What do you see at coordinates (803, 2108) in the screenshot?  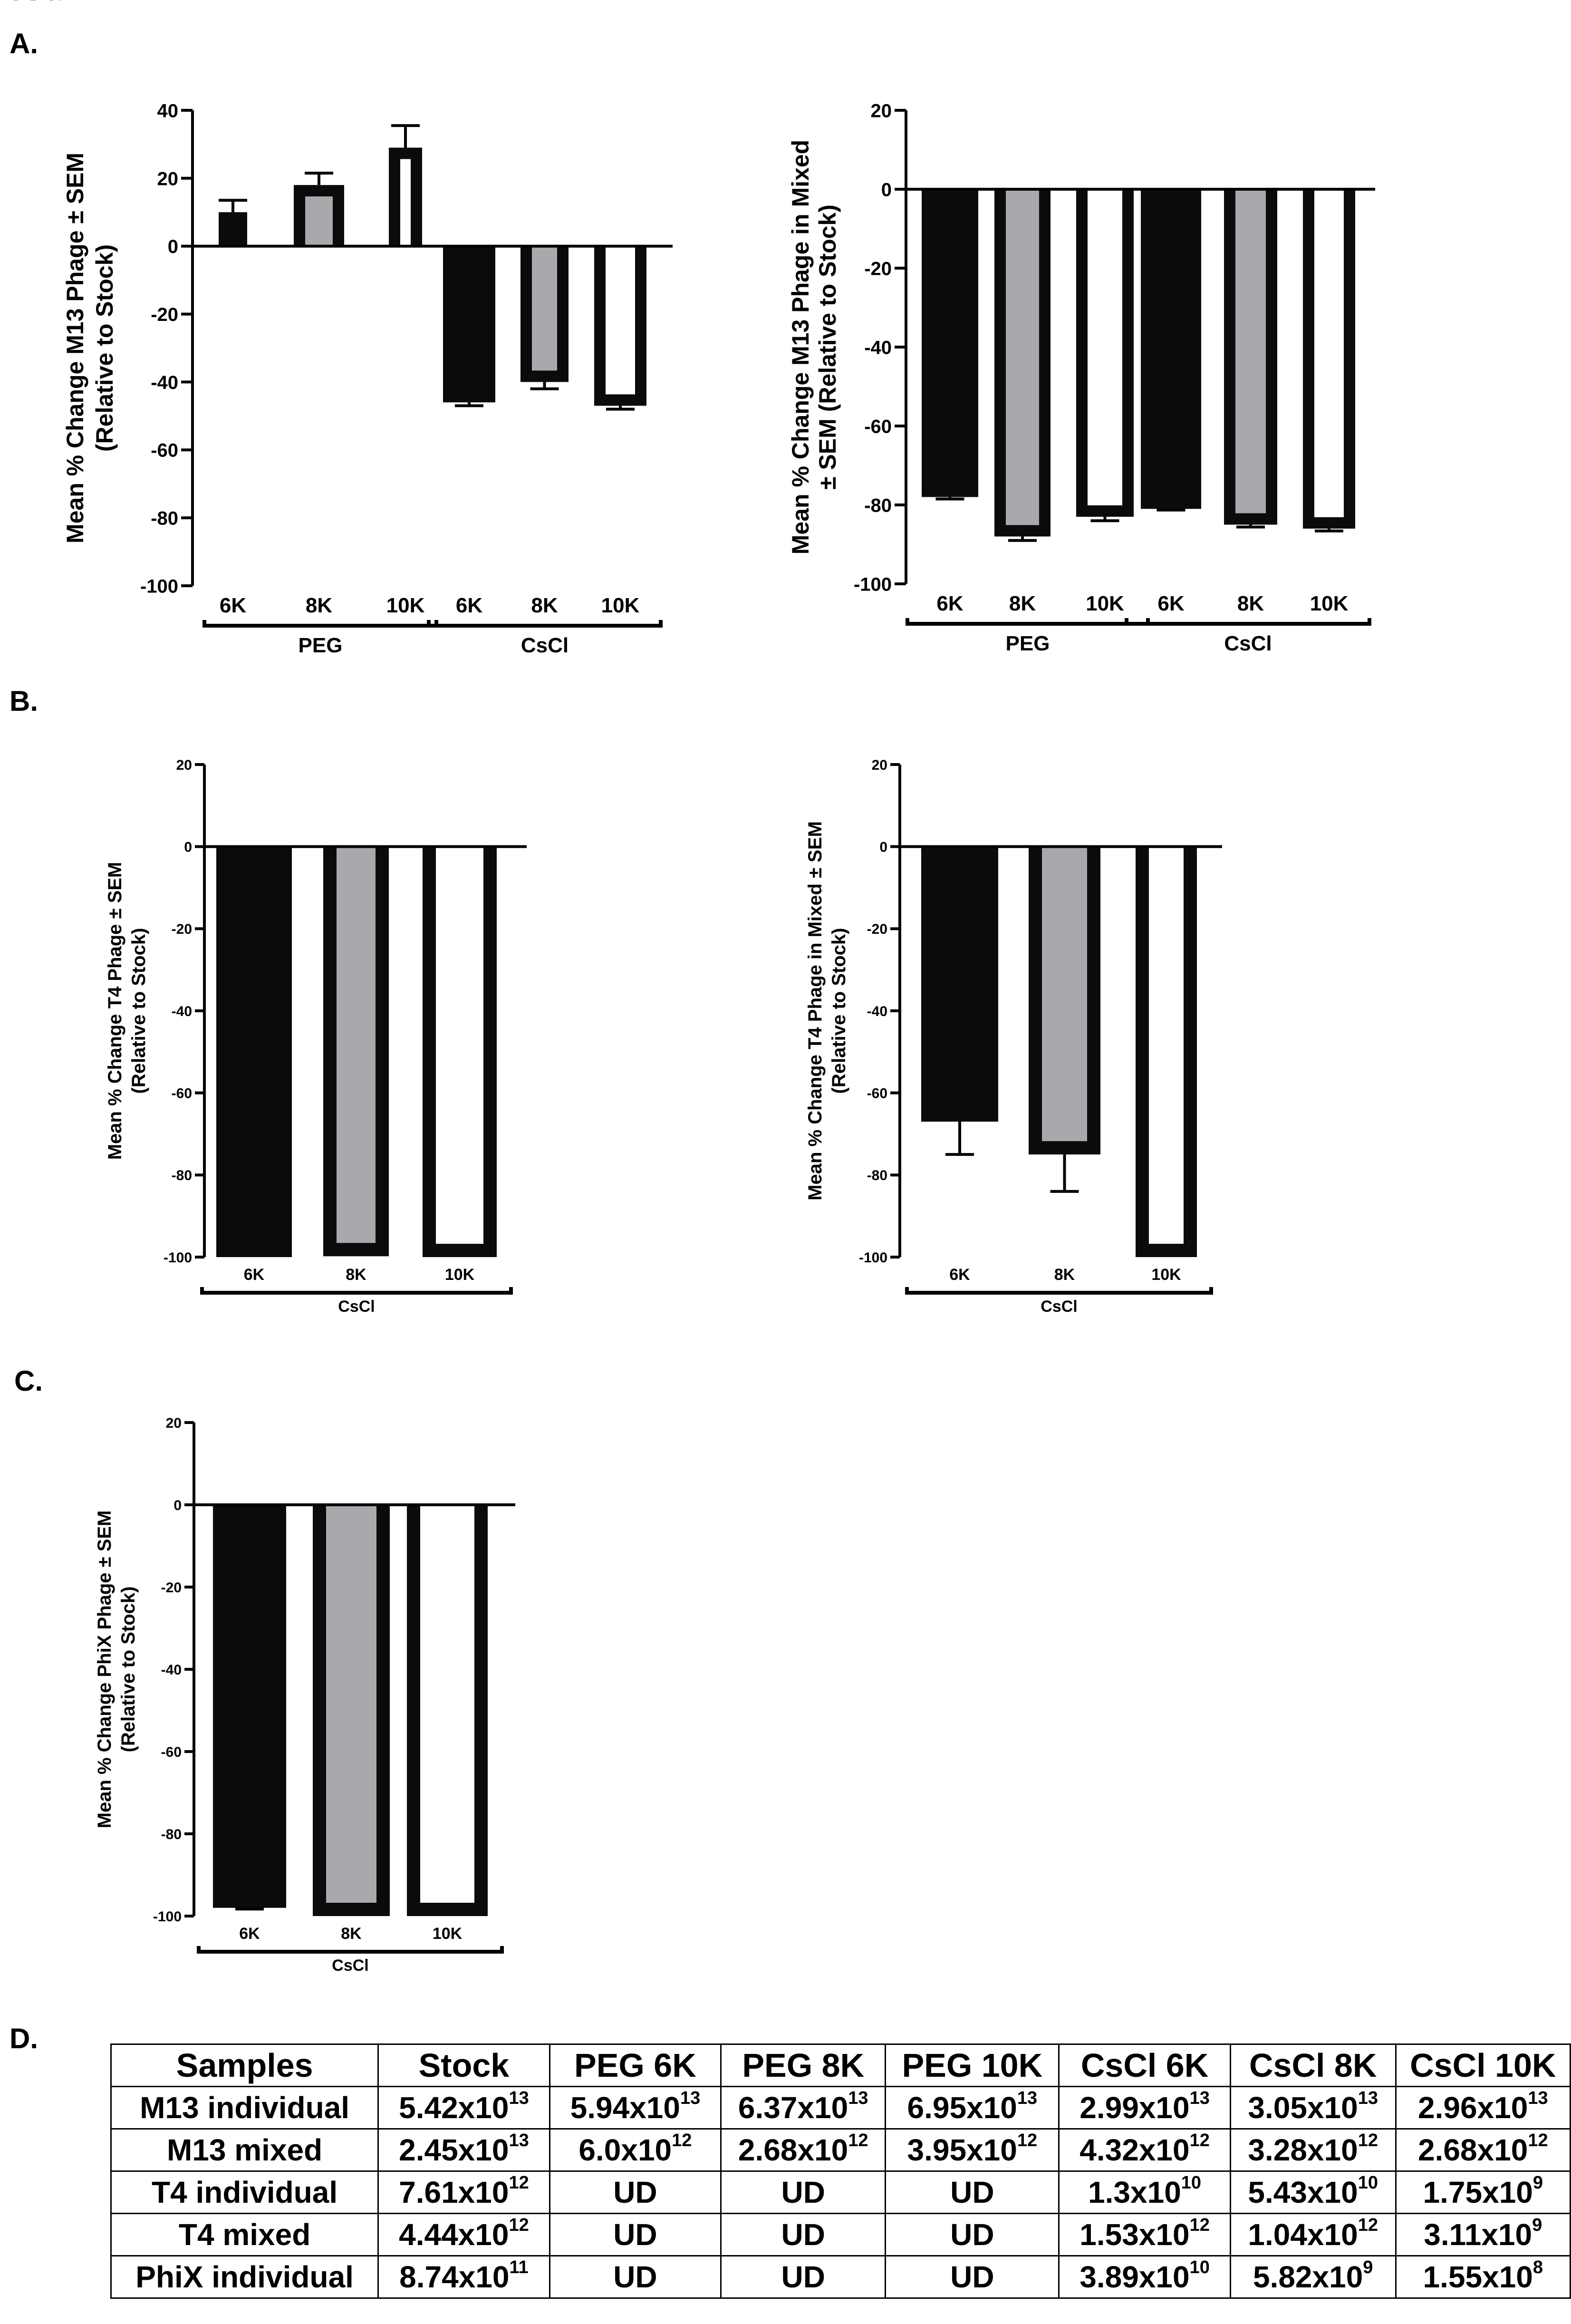 I see `table-cell: 6.37x1013` at bounding box center [803, 2108].